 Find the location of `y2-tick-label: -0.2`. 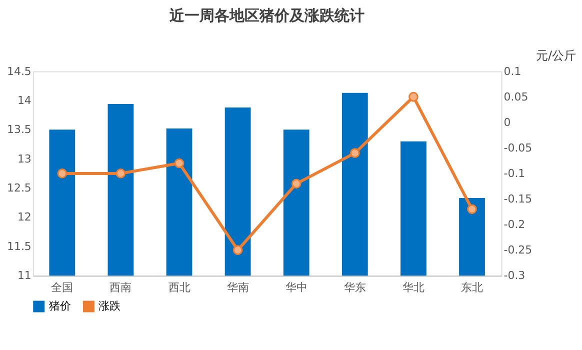

y2-tick-label: -0.2 is located at coordinates (515, 225).